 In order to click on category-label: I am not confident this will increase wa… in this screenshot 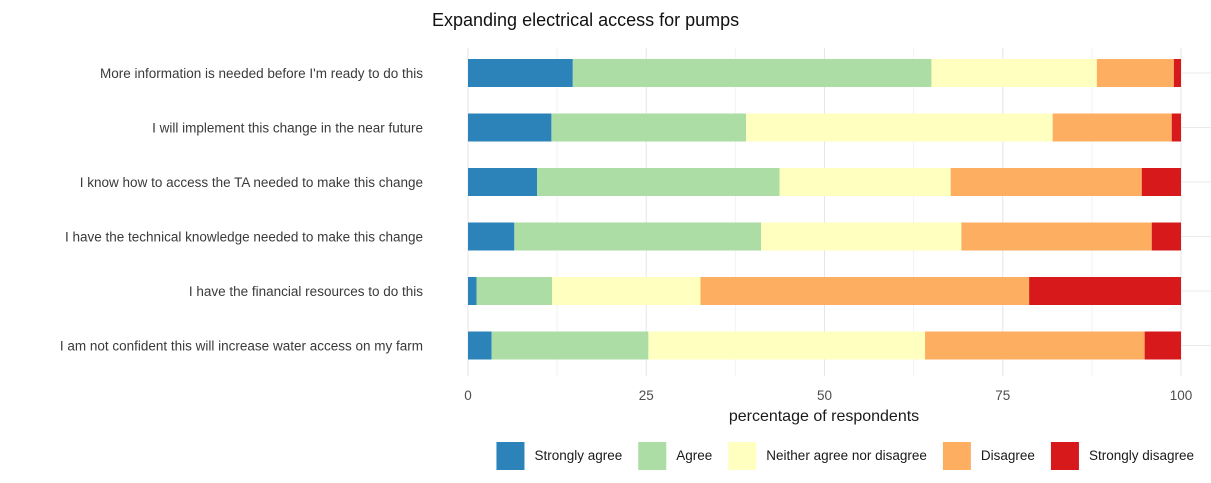, I will do `click(241, 346)`.